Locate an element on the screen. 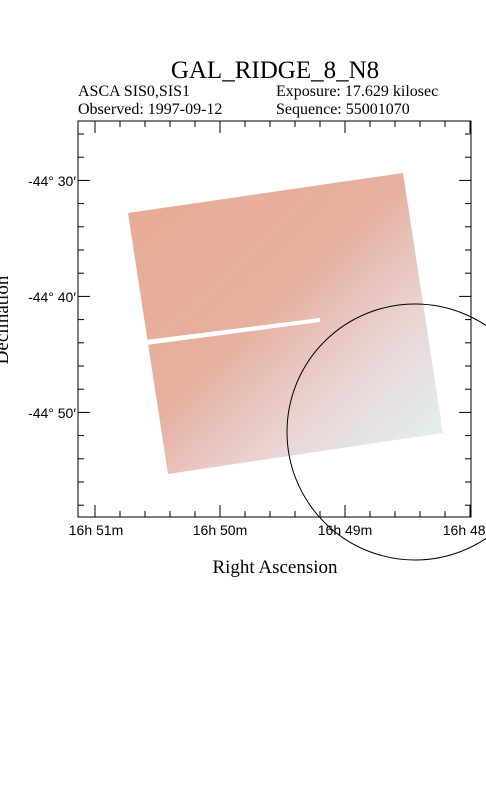 The width and height of the screenshot is (486, 792). info: ASCA SIS0,SIS1 is located at coordinates (134, 91).